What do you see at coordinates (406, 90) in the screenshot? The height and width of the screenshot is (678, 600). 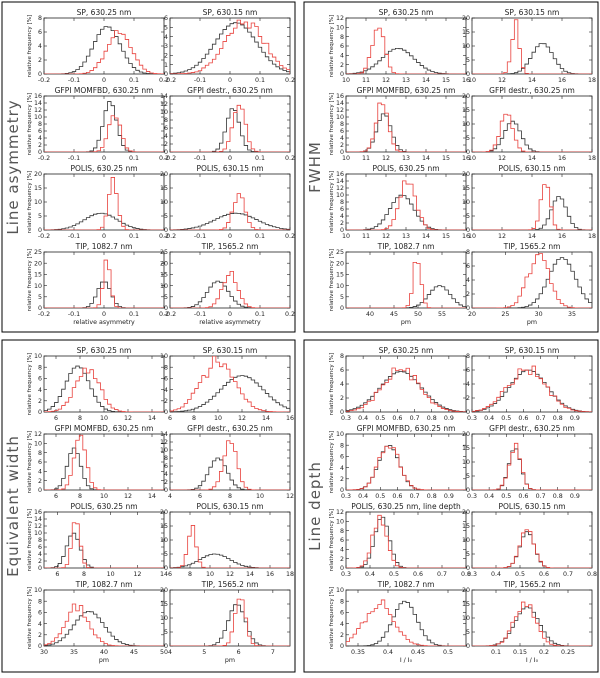 I see `panel-title: GFPI MOMFBD, 630.25 nm` at bounding box center [406, 90].